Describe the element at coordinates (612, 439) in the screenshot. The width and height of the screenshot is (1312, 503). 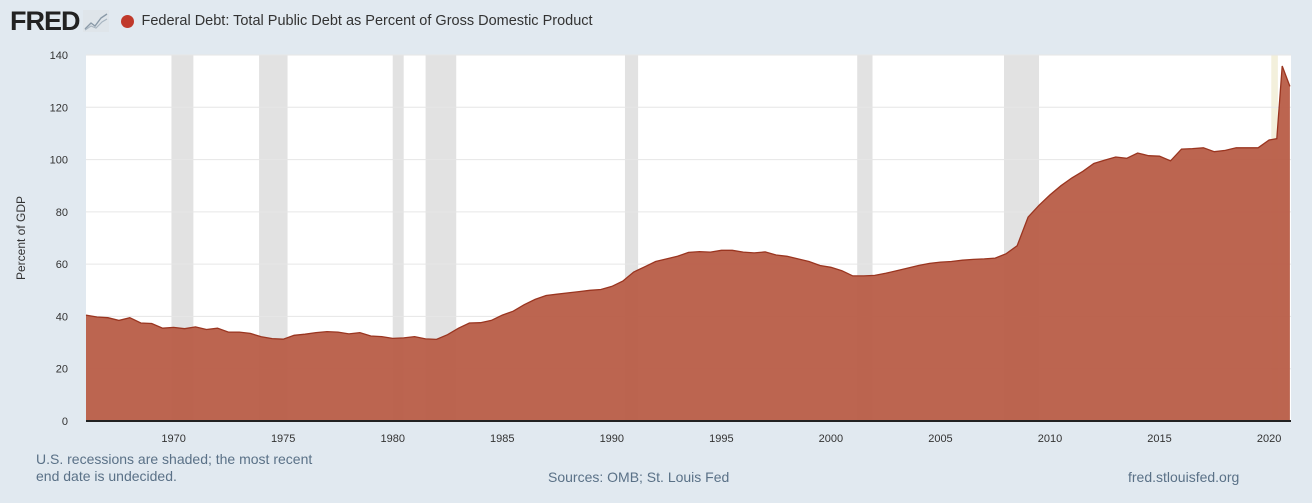
I see `x-tick-label: 1990` at that location.